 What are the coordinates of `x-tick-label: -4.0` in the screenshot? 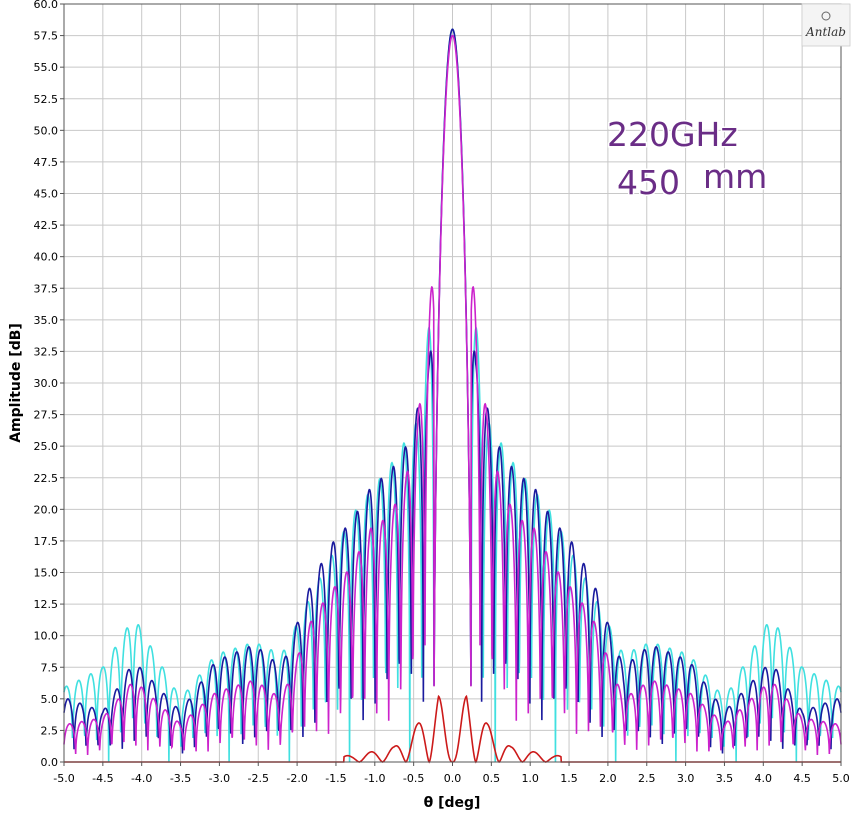 It's located at (141, 778).